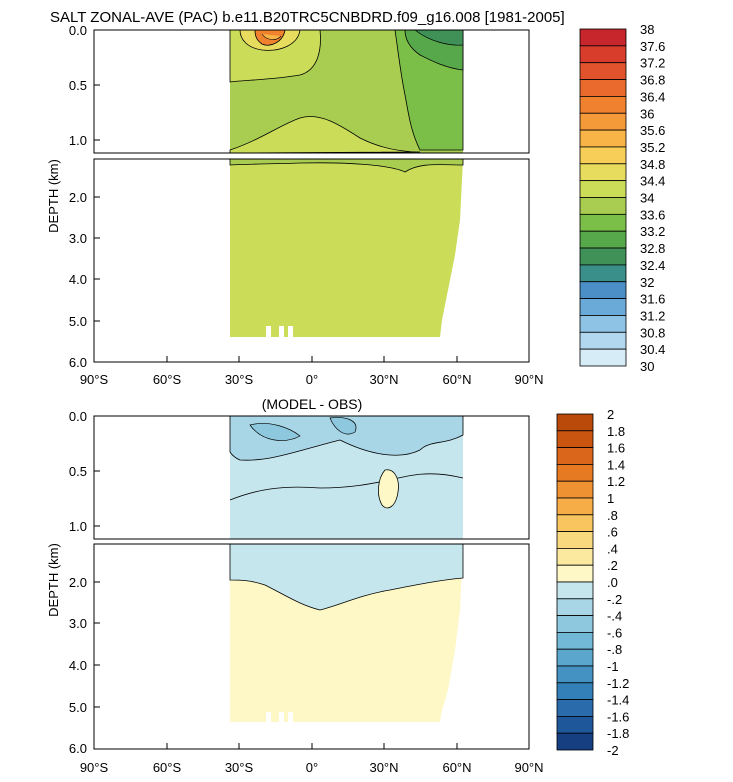  Describe the element at coordinates (652, 130) in the screenshot. I see `top-colorbar-label-6: 35.6` at that location.